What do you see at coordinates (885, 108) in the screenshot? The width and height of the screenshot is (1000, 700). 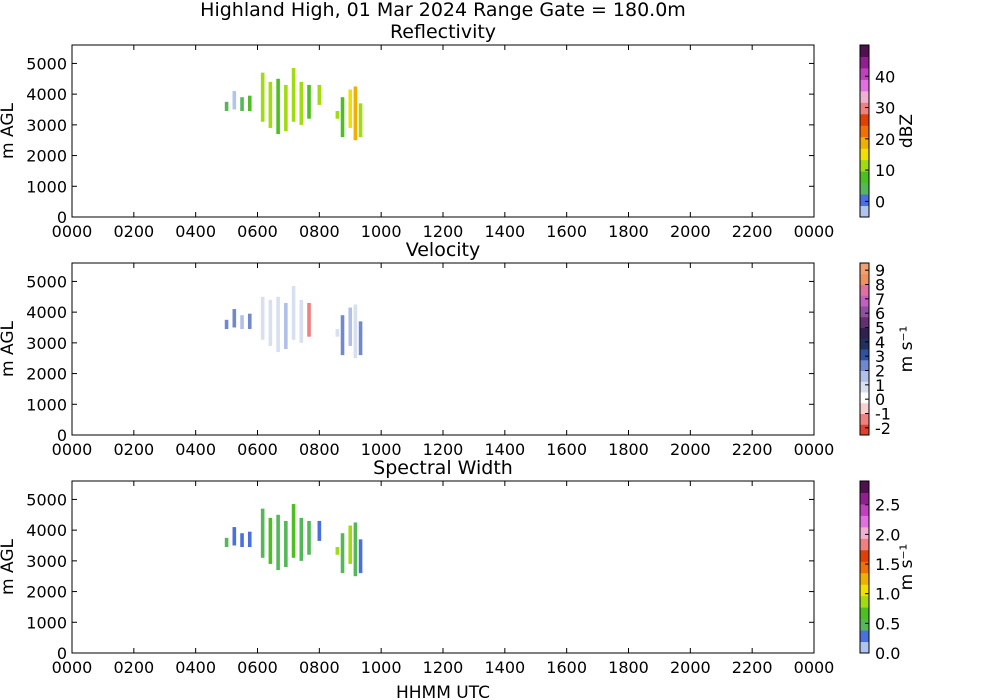 I see `colorbar-tick-label: 30` at bounding box center [885, 108].